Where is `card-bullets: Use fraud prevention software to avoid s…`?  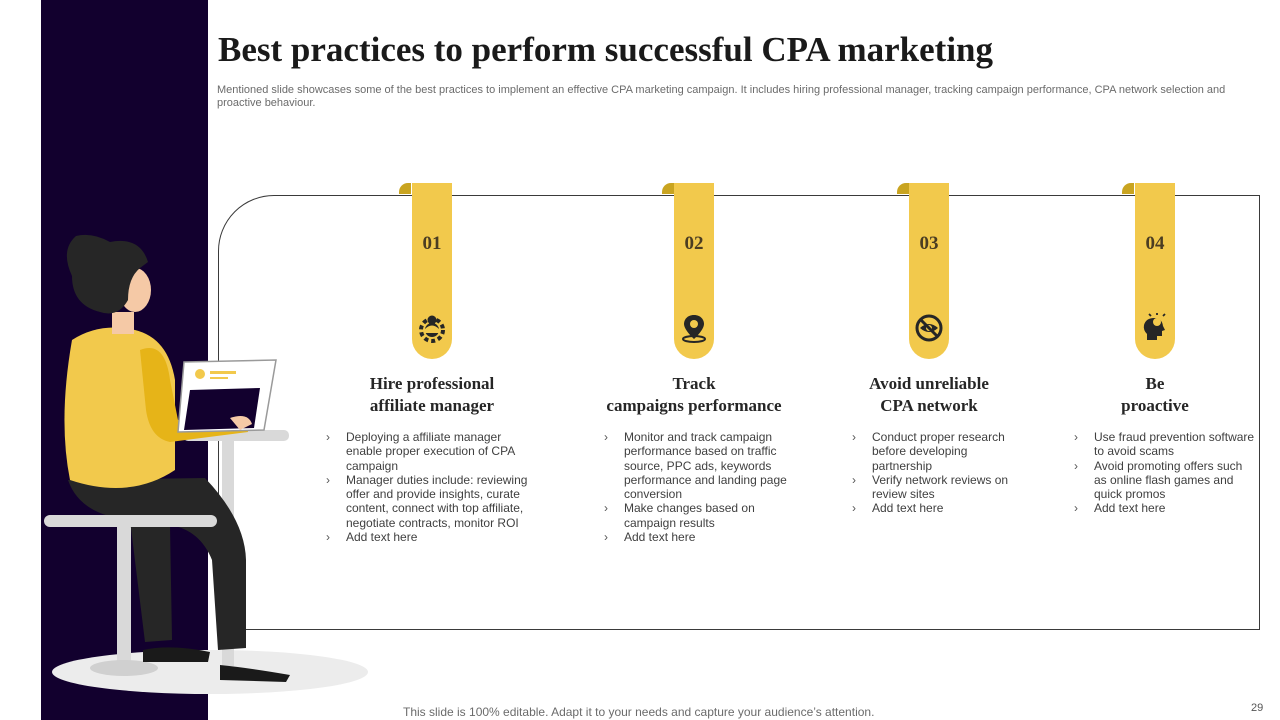
card-bullets: Use fraud prevention software to avoid s… is located at coordinates (1165, 473).